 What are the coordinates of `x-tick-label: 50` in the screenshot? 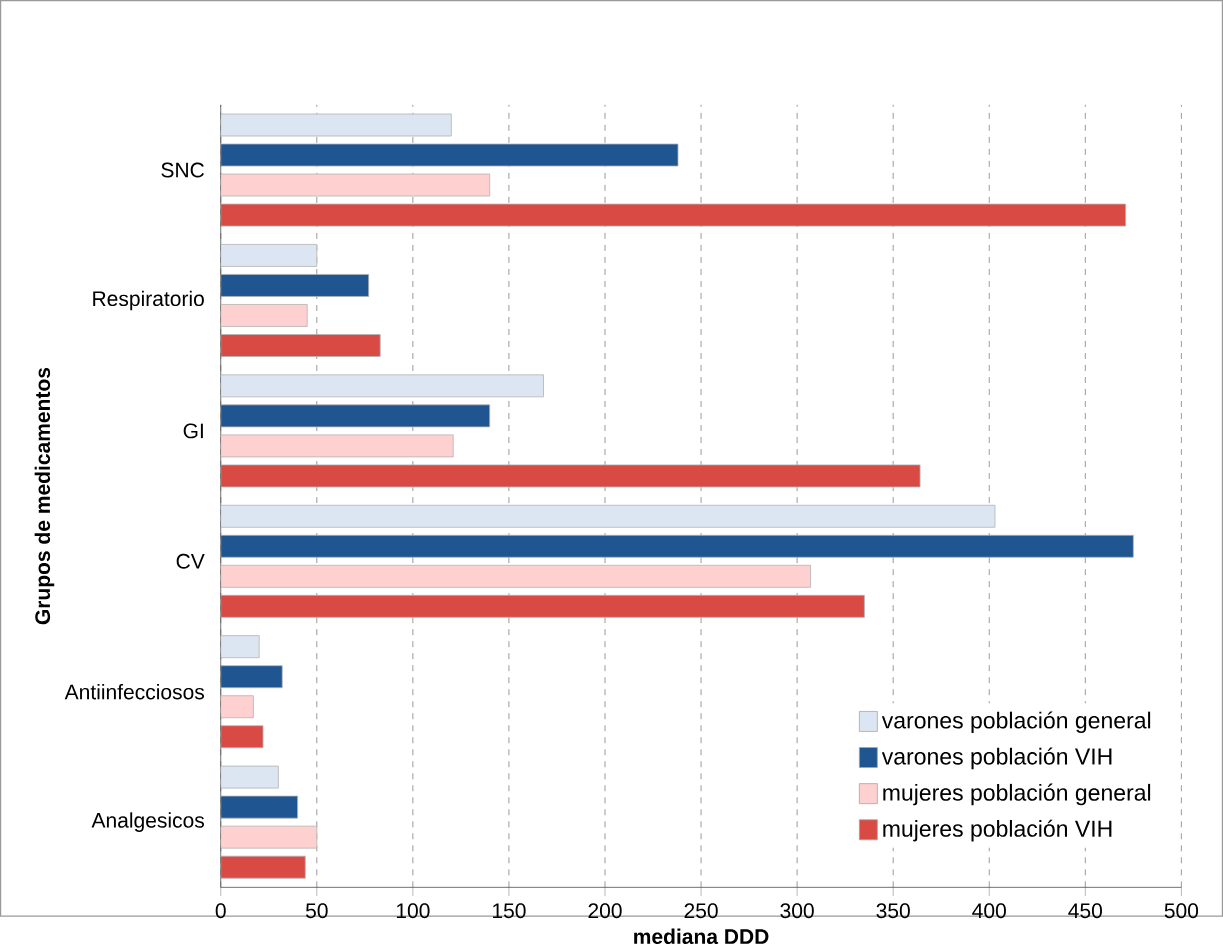 It's located at (316, 911).